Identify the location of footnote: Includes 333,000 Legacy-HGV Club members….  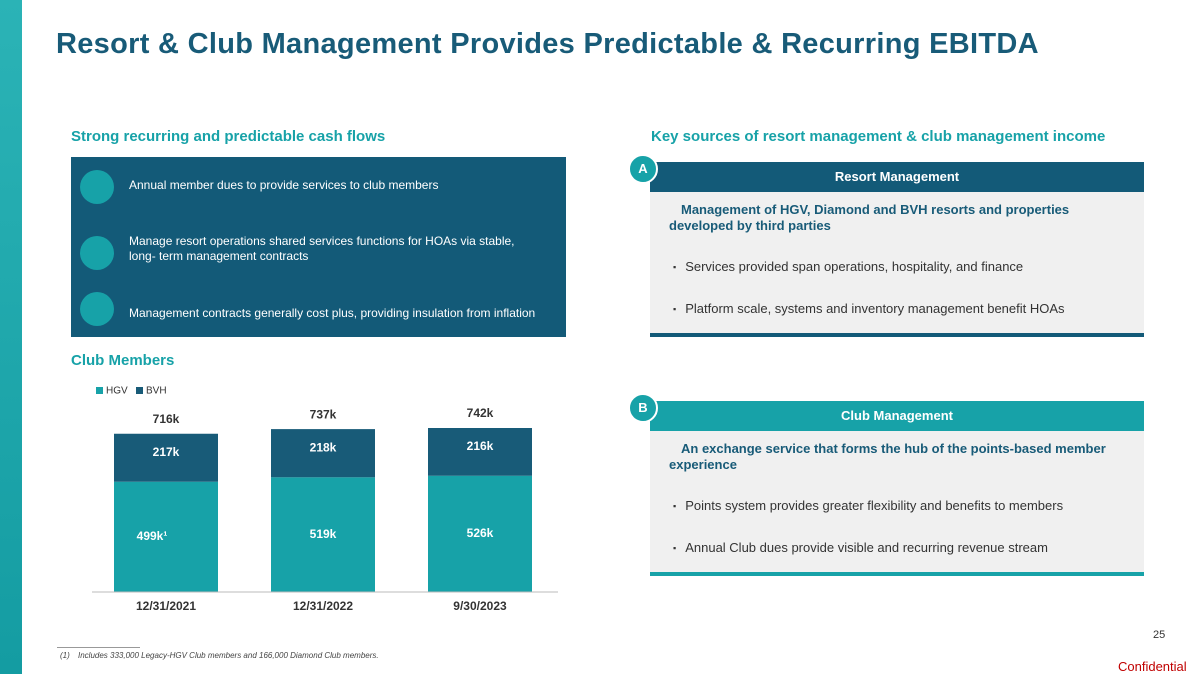
(228, 655).